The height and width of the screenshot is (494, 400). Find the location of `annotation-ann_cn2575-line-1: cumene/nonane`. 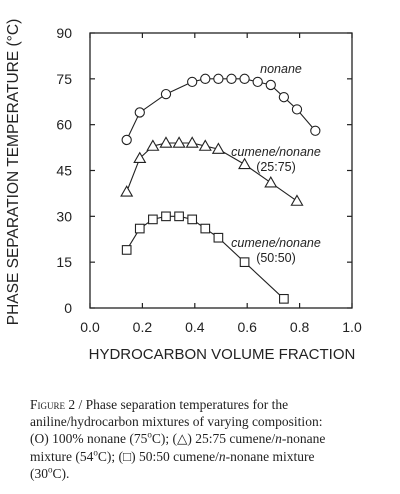

annotation-ann_cn2575-line-1: cumene/nonane is located at coordinates (276, 152).